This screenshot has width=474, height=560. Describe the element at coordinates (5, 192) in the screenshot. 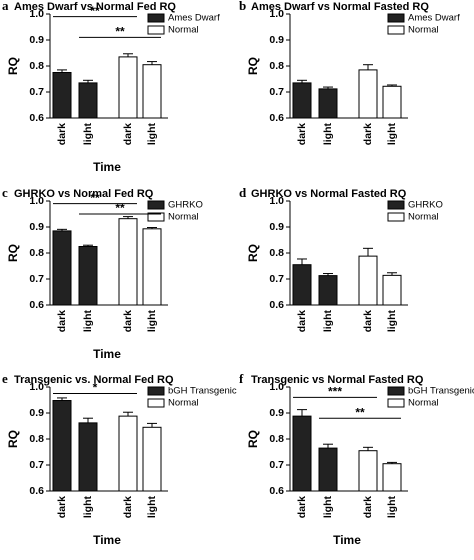

I see `panel-letter: c` at that location.